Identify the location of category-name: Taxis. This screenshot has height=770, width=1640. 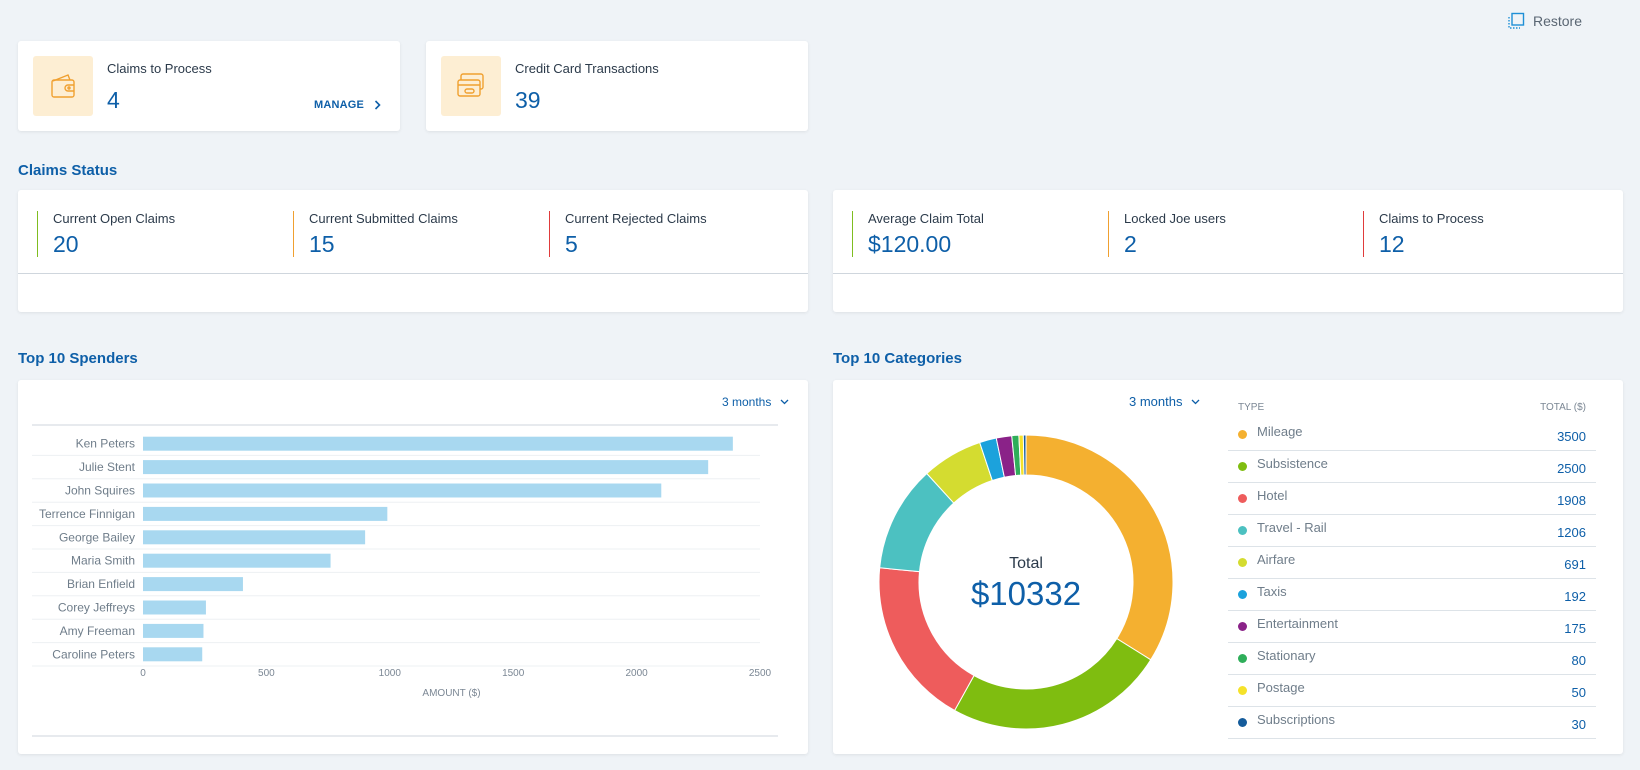
(1272, 591).